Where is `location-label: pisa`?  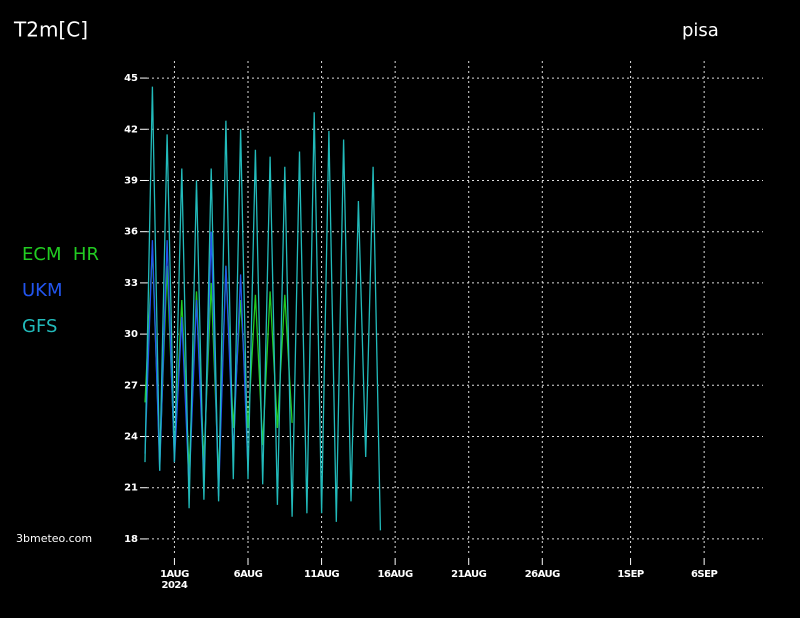
location-label: pisa is located at coordinates (700, 30).